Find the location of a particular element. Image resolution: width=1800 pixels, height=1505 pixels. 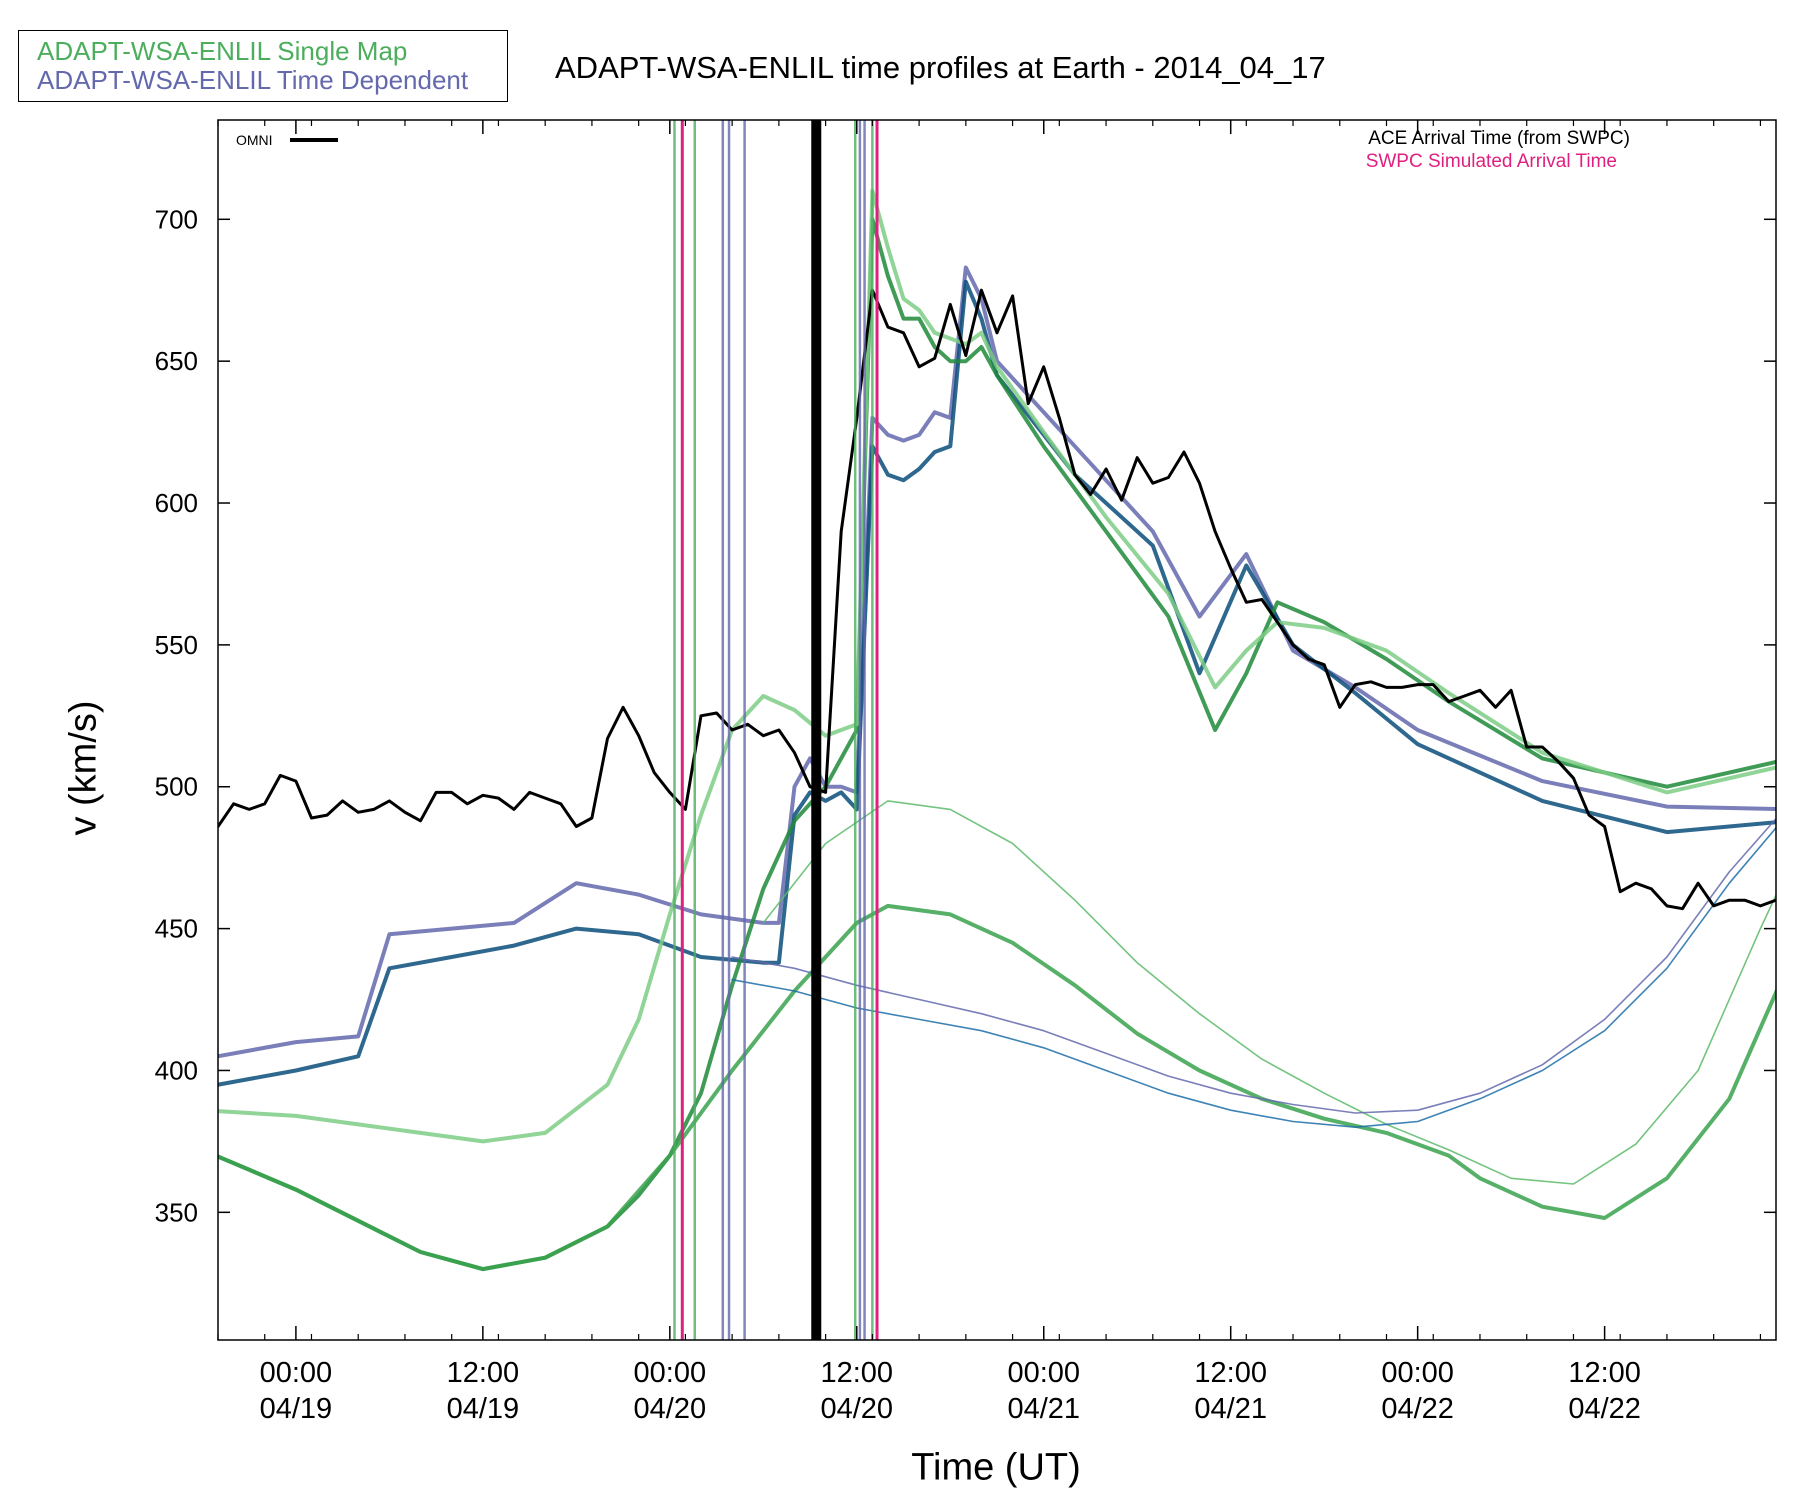

y-tick-label: 650 is located at coordinates (176, 361).